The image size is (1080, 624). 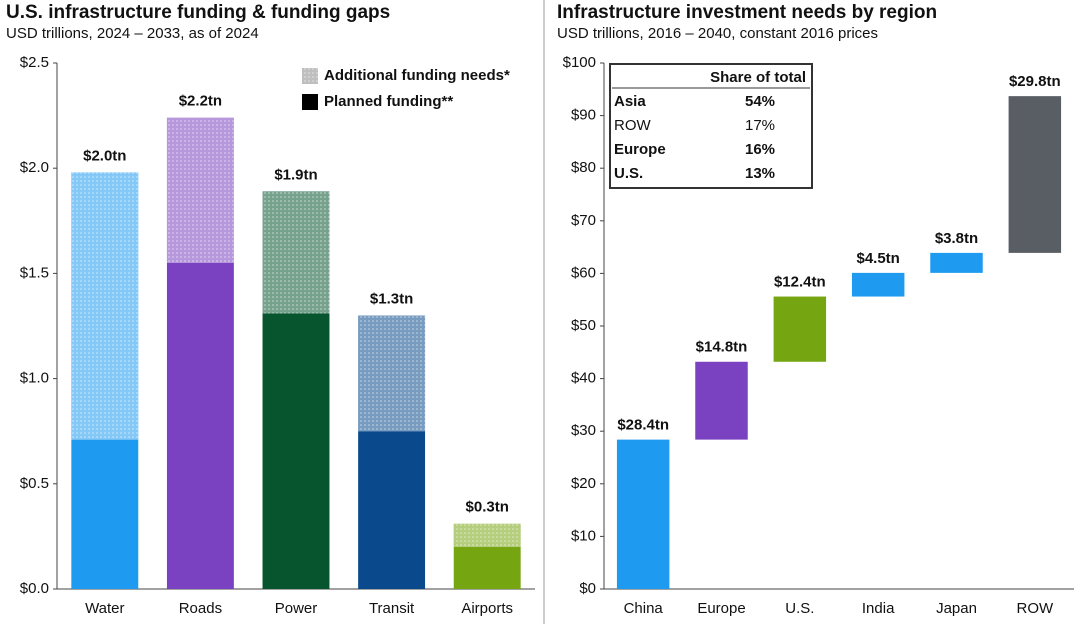 I want to click on x-tick-label: ROW, so click(x=1035, y=608).